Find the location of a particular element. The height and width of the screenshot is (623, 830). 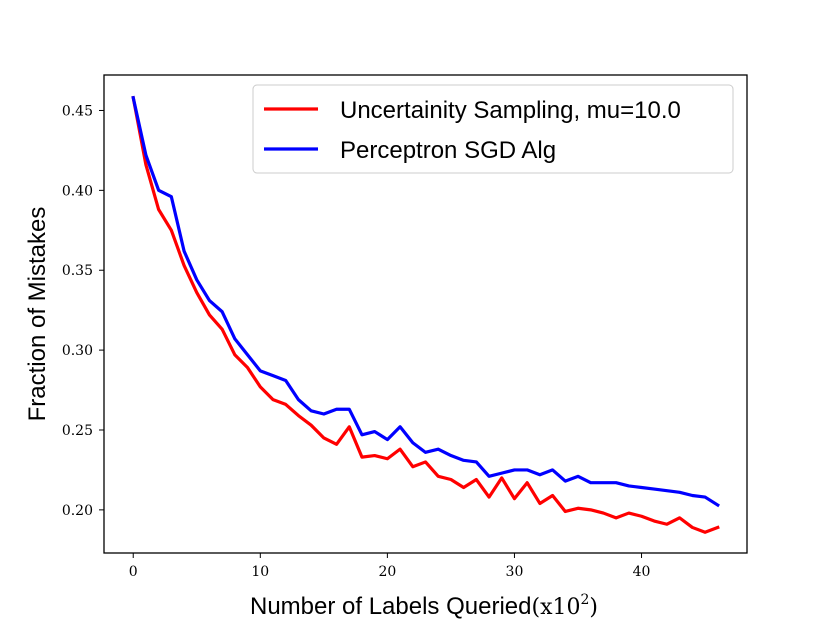

x-axis-label: Number of Labels Queried(x102) is located at coordinates (424, 606).